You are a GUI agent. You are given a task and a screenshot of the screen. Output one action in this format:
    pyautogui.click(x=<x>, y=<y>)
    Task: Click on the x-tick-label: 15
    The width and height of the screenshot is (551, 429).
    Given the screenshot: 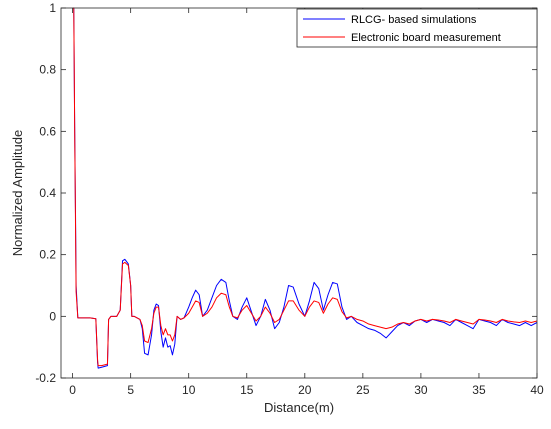 What is the action you would take?
    pyautogui.click(x=247, y=390)
    